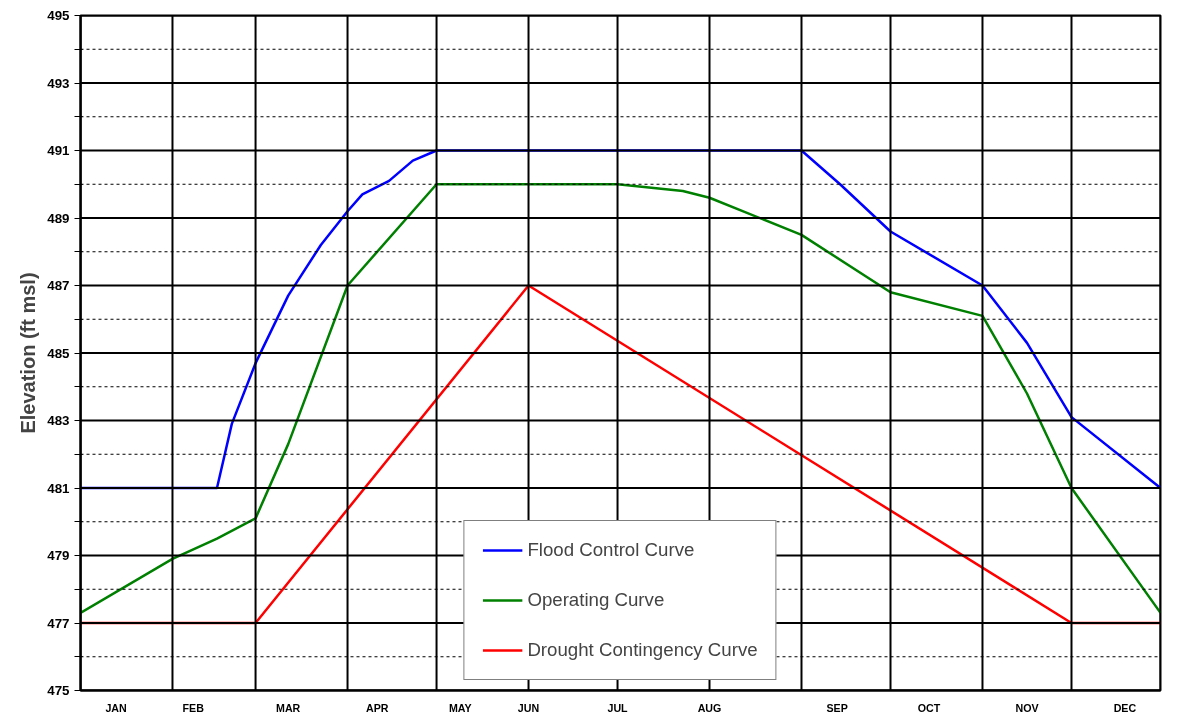 This screenshot has width=1186, height=725. I want to click on y-tick-label: 491, so click(59, 150).